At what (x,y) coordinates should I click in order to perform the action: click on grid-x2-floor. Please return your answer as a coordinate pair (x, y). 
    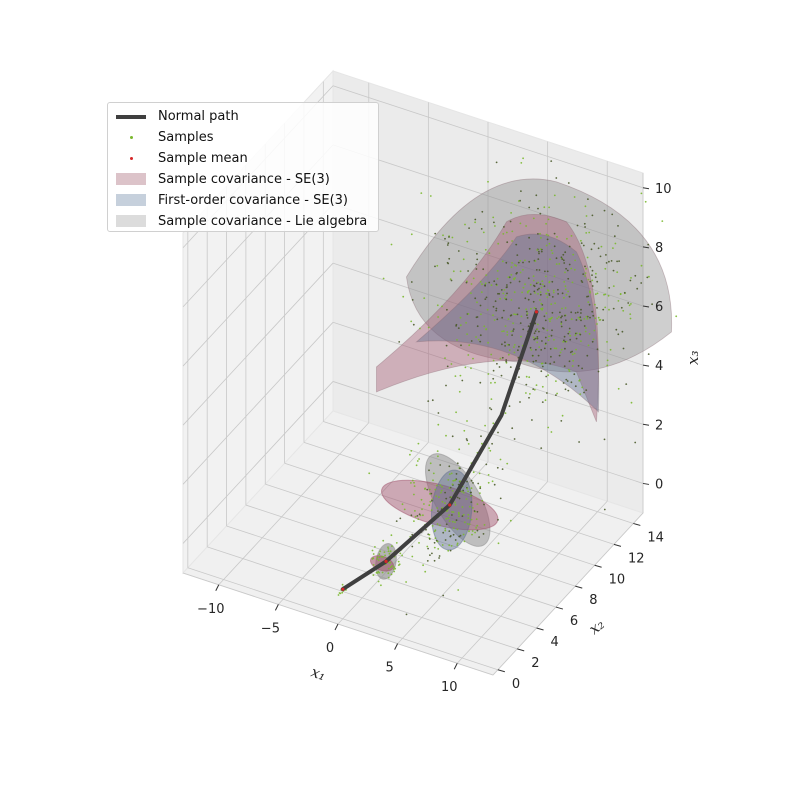
    Looking at the image, I should click on (362, 598).